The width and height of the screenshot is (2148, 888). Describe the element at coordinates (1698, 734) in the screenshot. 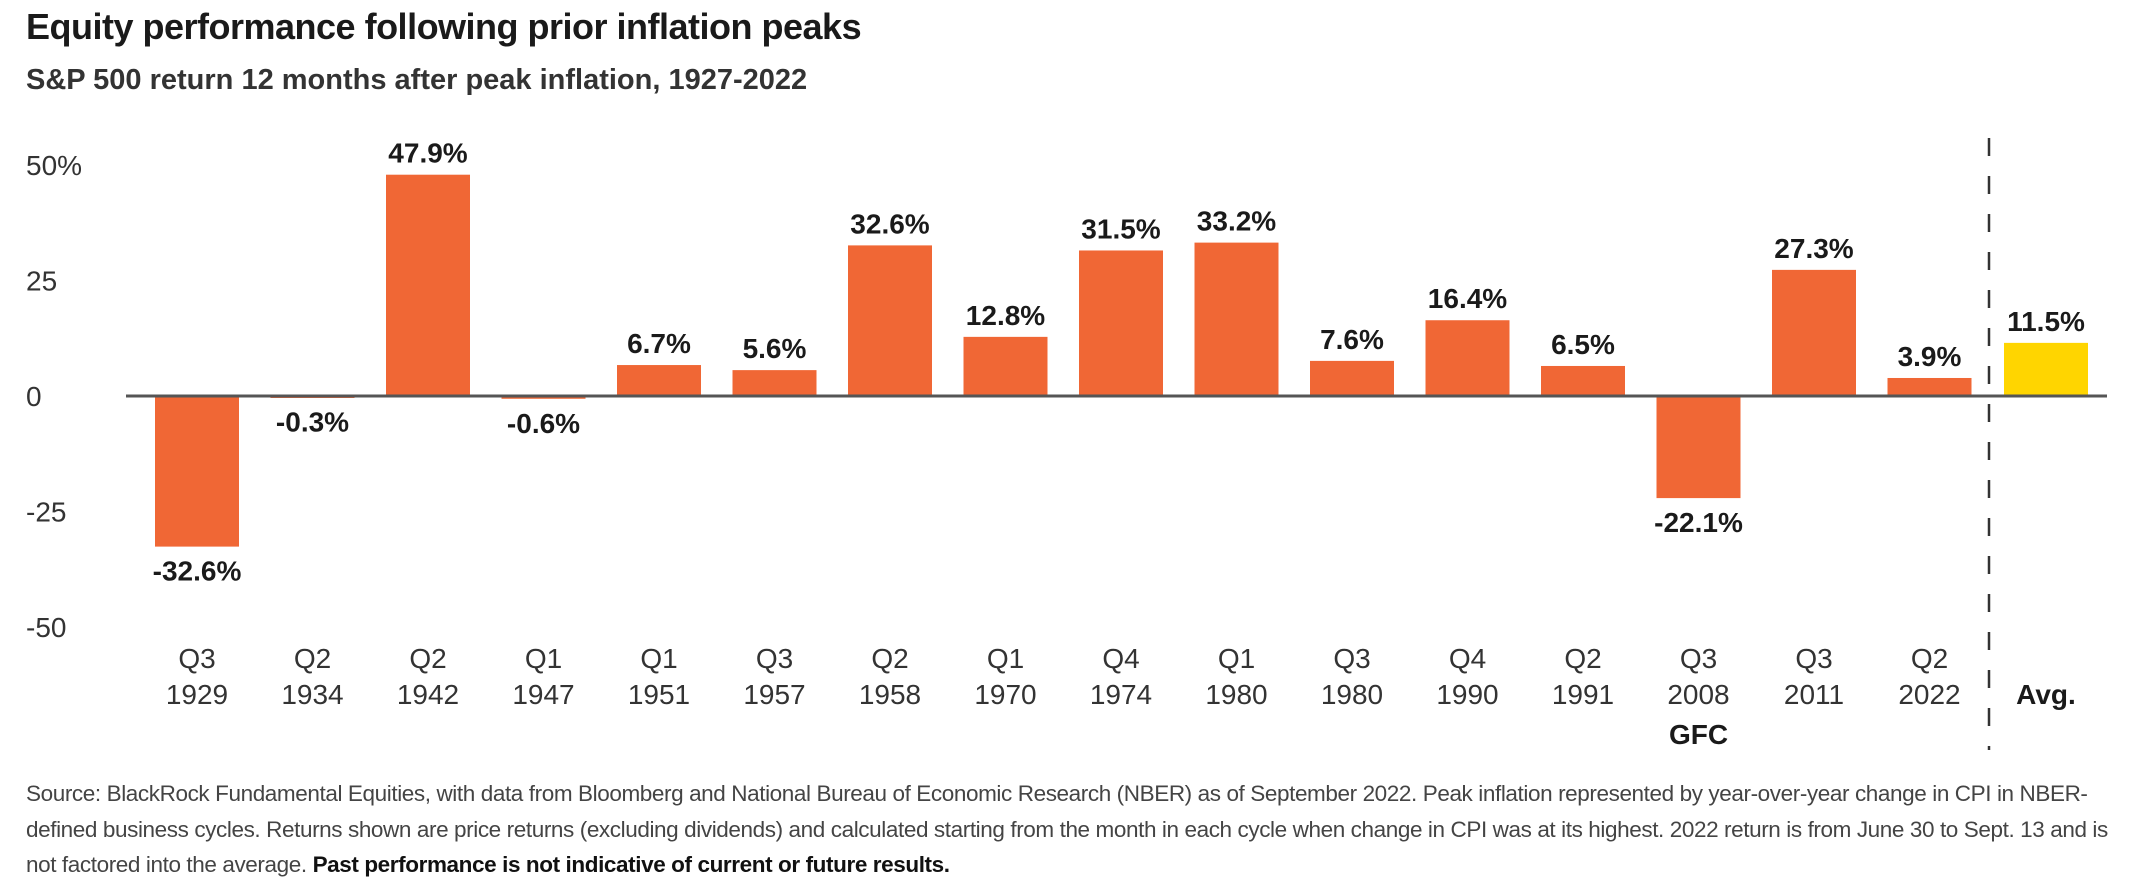

I see `x-tick-note: GFC` at that location.